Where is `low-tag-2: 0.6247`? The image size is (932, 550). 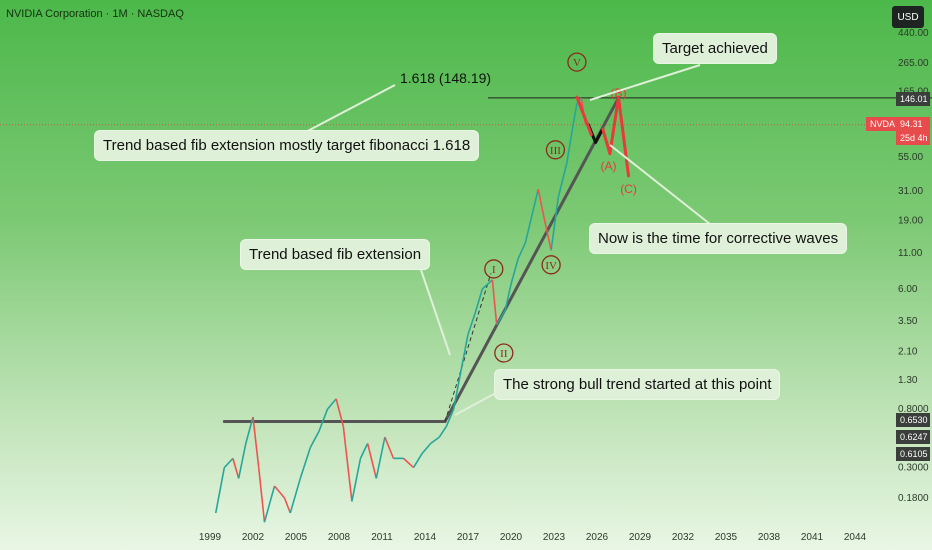 low-tag-2: 0.6247 is located at coordinates (913, 437).